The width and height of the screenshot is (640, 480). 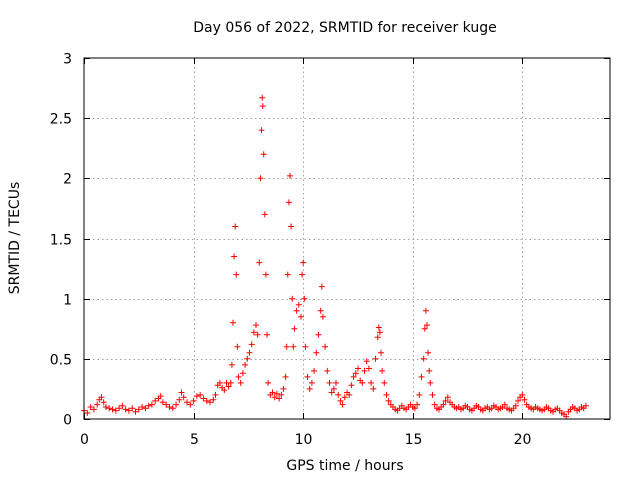 I want to click on y-tick-label: 2, so click(x=67, y=180).